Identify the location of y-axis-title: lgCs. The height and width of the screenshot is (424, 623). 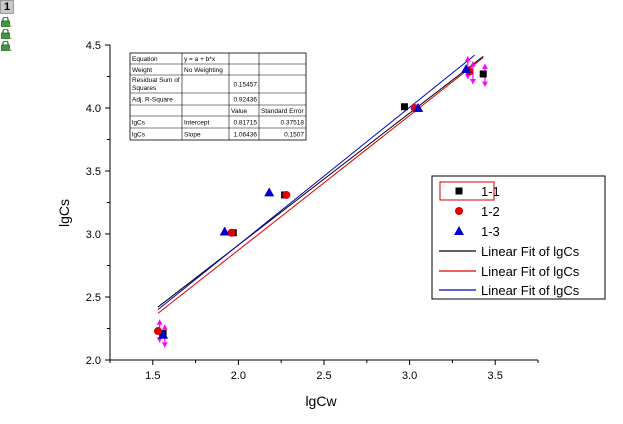
(64, 213).